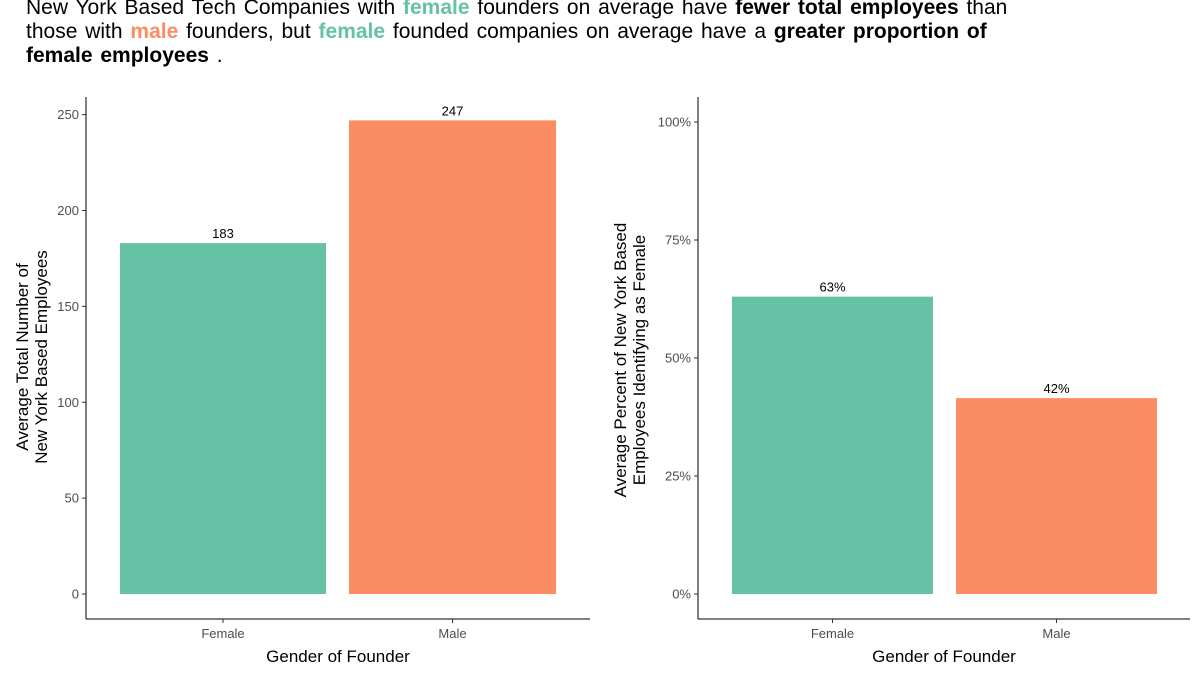  What do you see at coordinates (68, 402) in the screenshot?
I see `y-tick-label: 100` at bounding box center [68, 402].